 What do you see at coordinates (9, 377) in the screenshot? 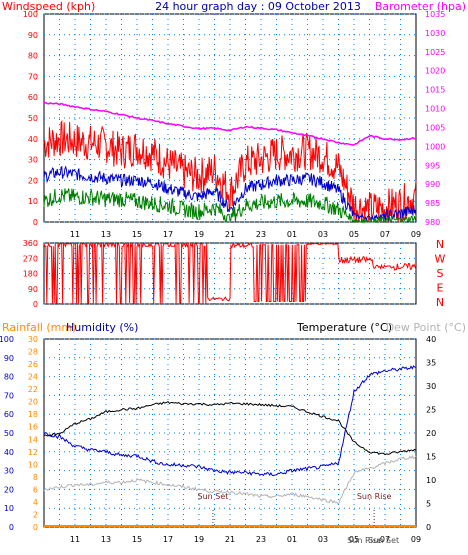
I see `humidity-tick-label: 80` at bounding box center [9, 377].